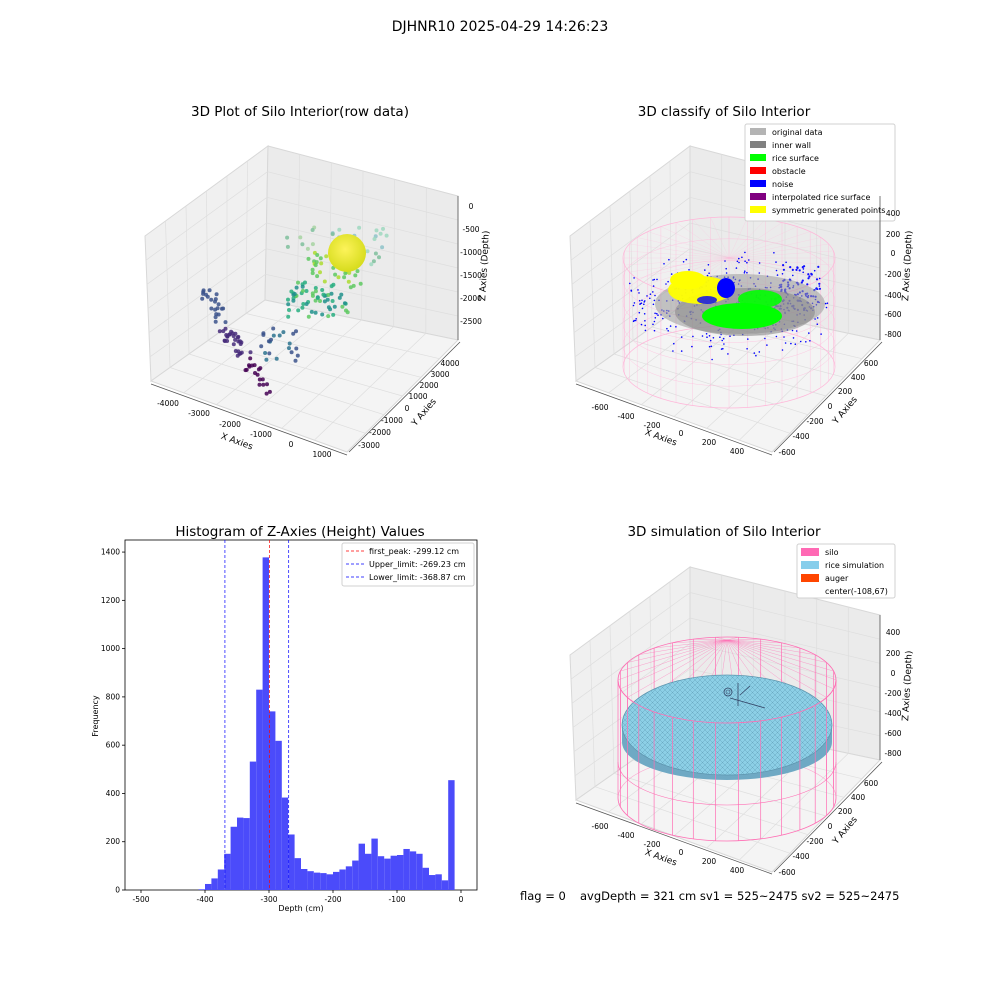 The width and height of the screenshot is (1000, 1000). Describe the element at coordinates (113, 841) in the screenshot. I see `y-tick-label: 200` at that location.